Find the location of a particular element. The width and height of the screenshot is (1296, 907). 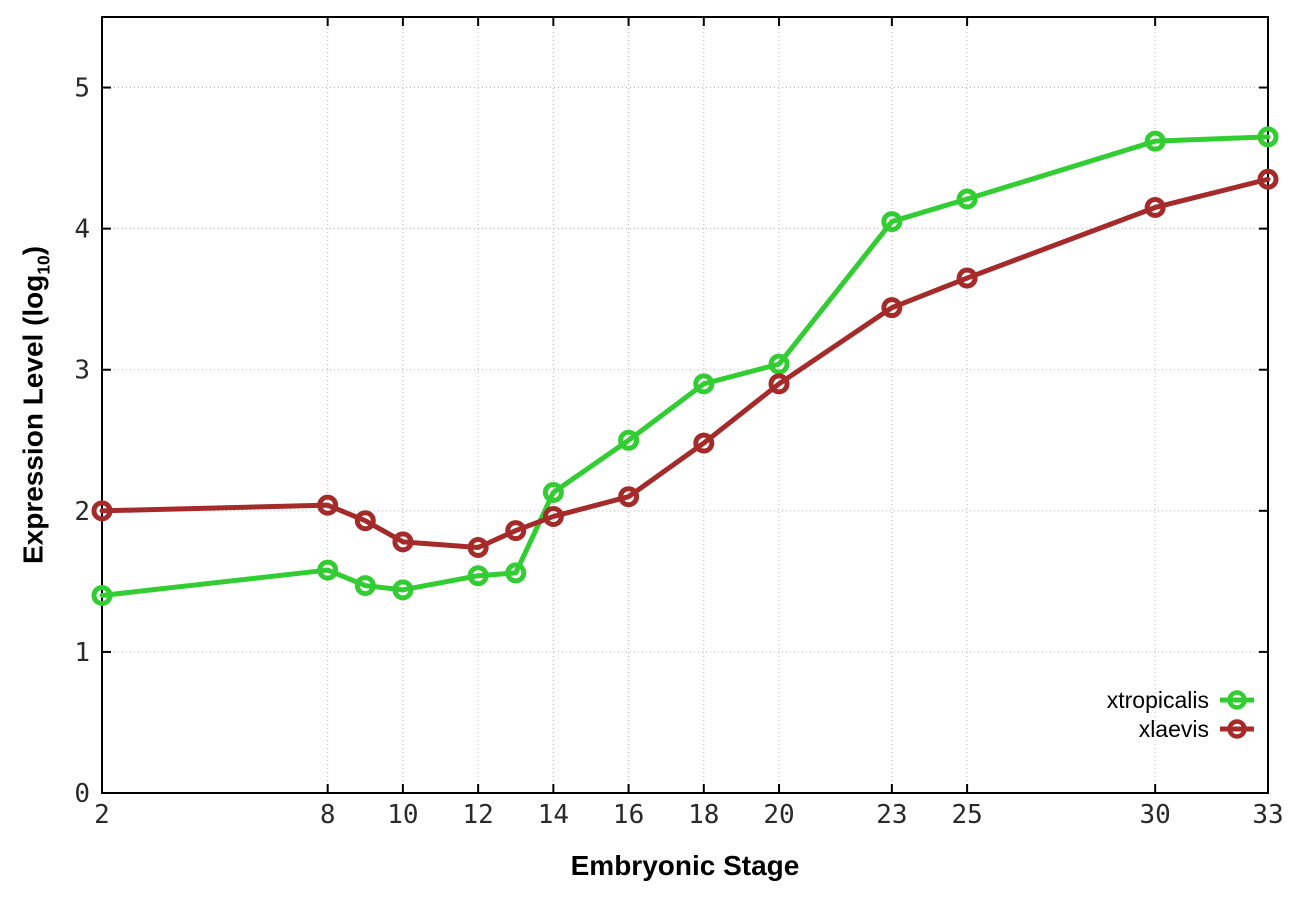

legend-marker-xlaevis is located at coordinates (1237, 729).